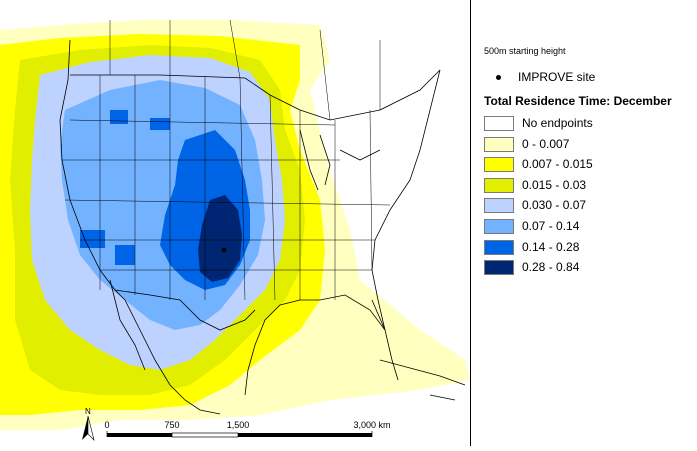  I want to click on legend-item-label: 0.07 - 0.14, so click(551, 225).